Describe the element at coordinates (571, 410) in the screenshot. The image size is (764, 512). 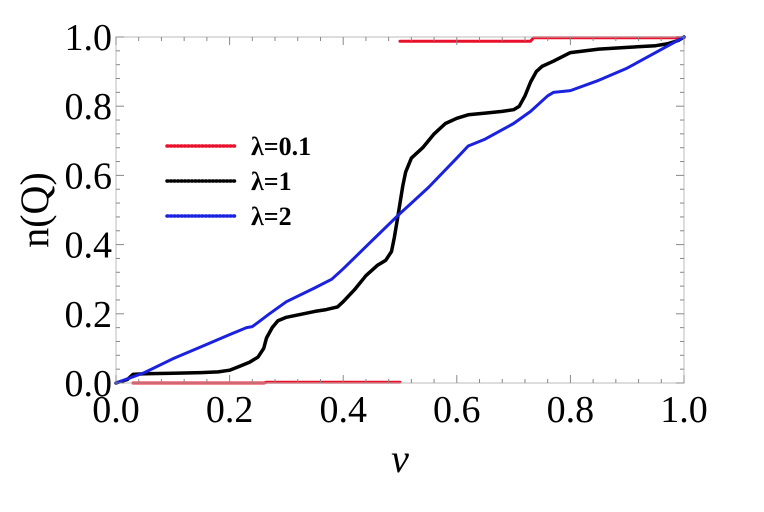
I see `x-tick-label: 0.8` at that location.